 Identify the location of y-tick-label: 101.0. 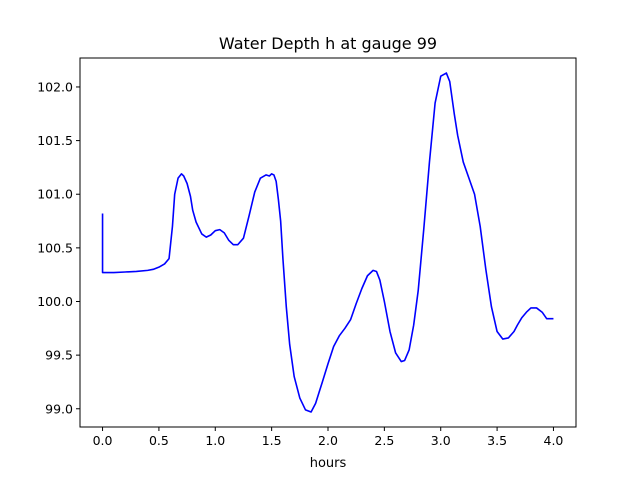
(55, 194).